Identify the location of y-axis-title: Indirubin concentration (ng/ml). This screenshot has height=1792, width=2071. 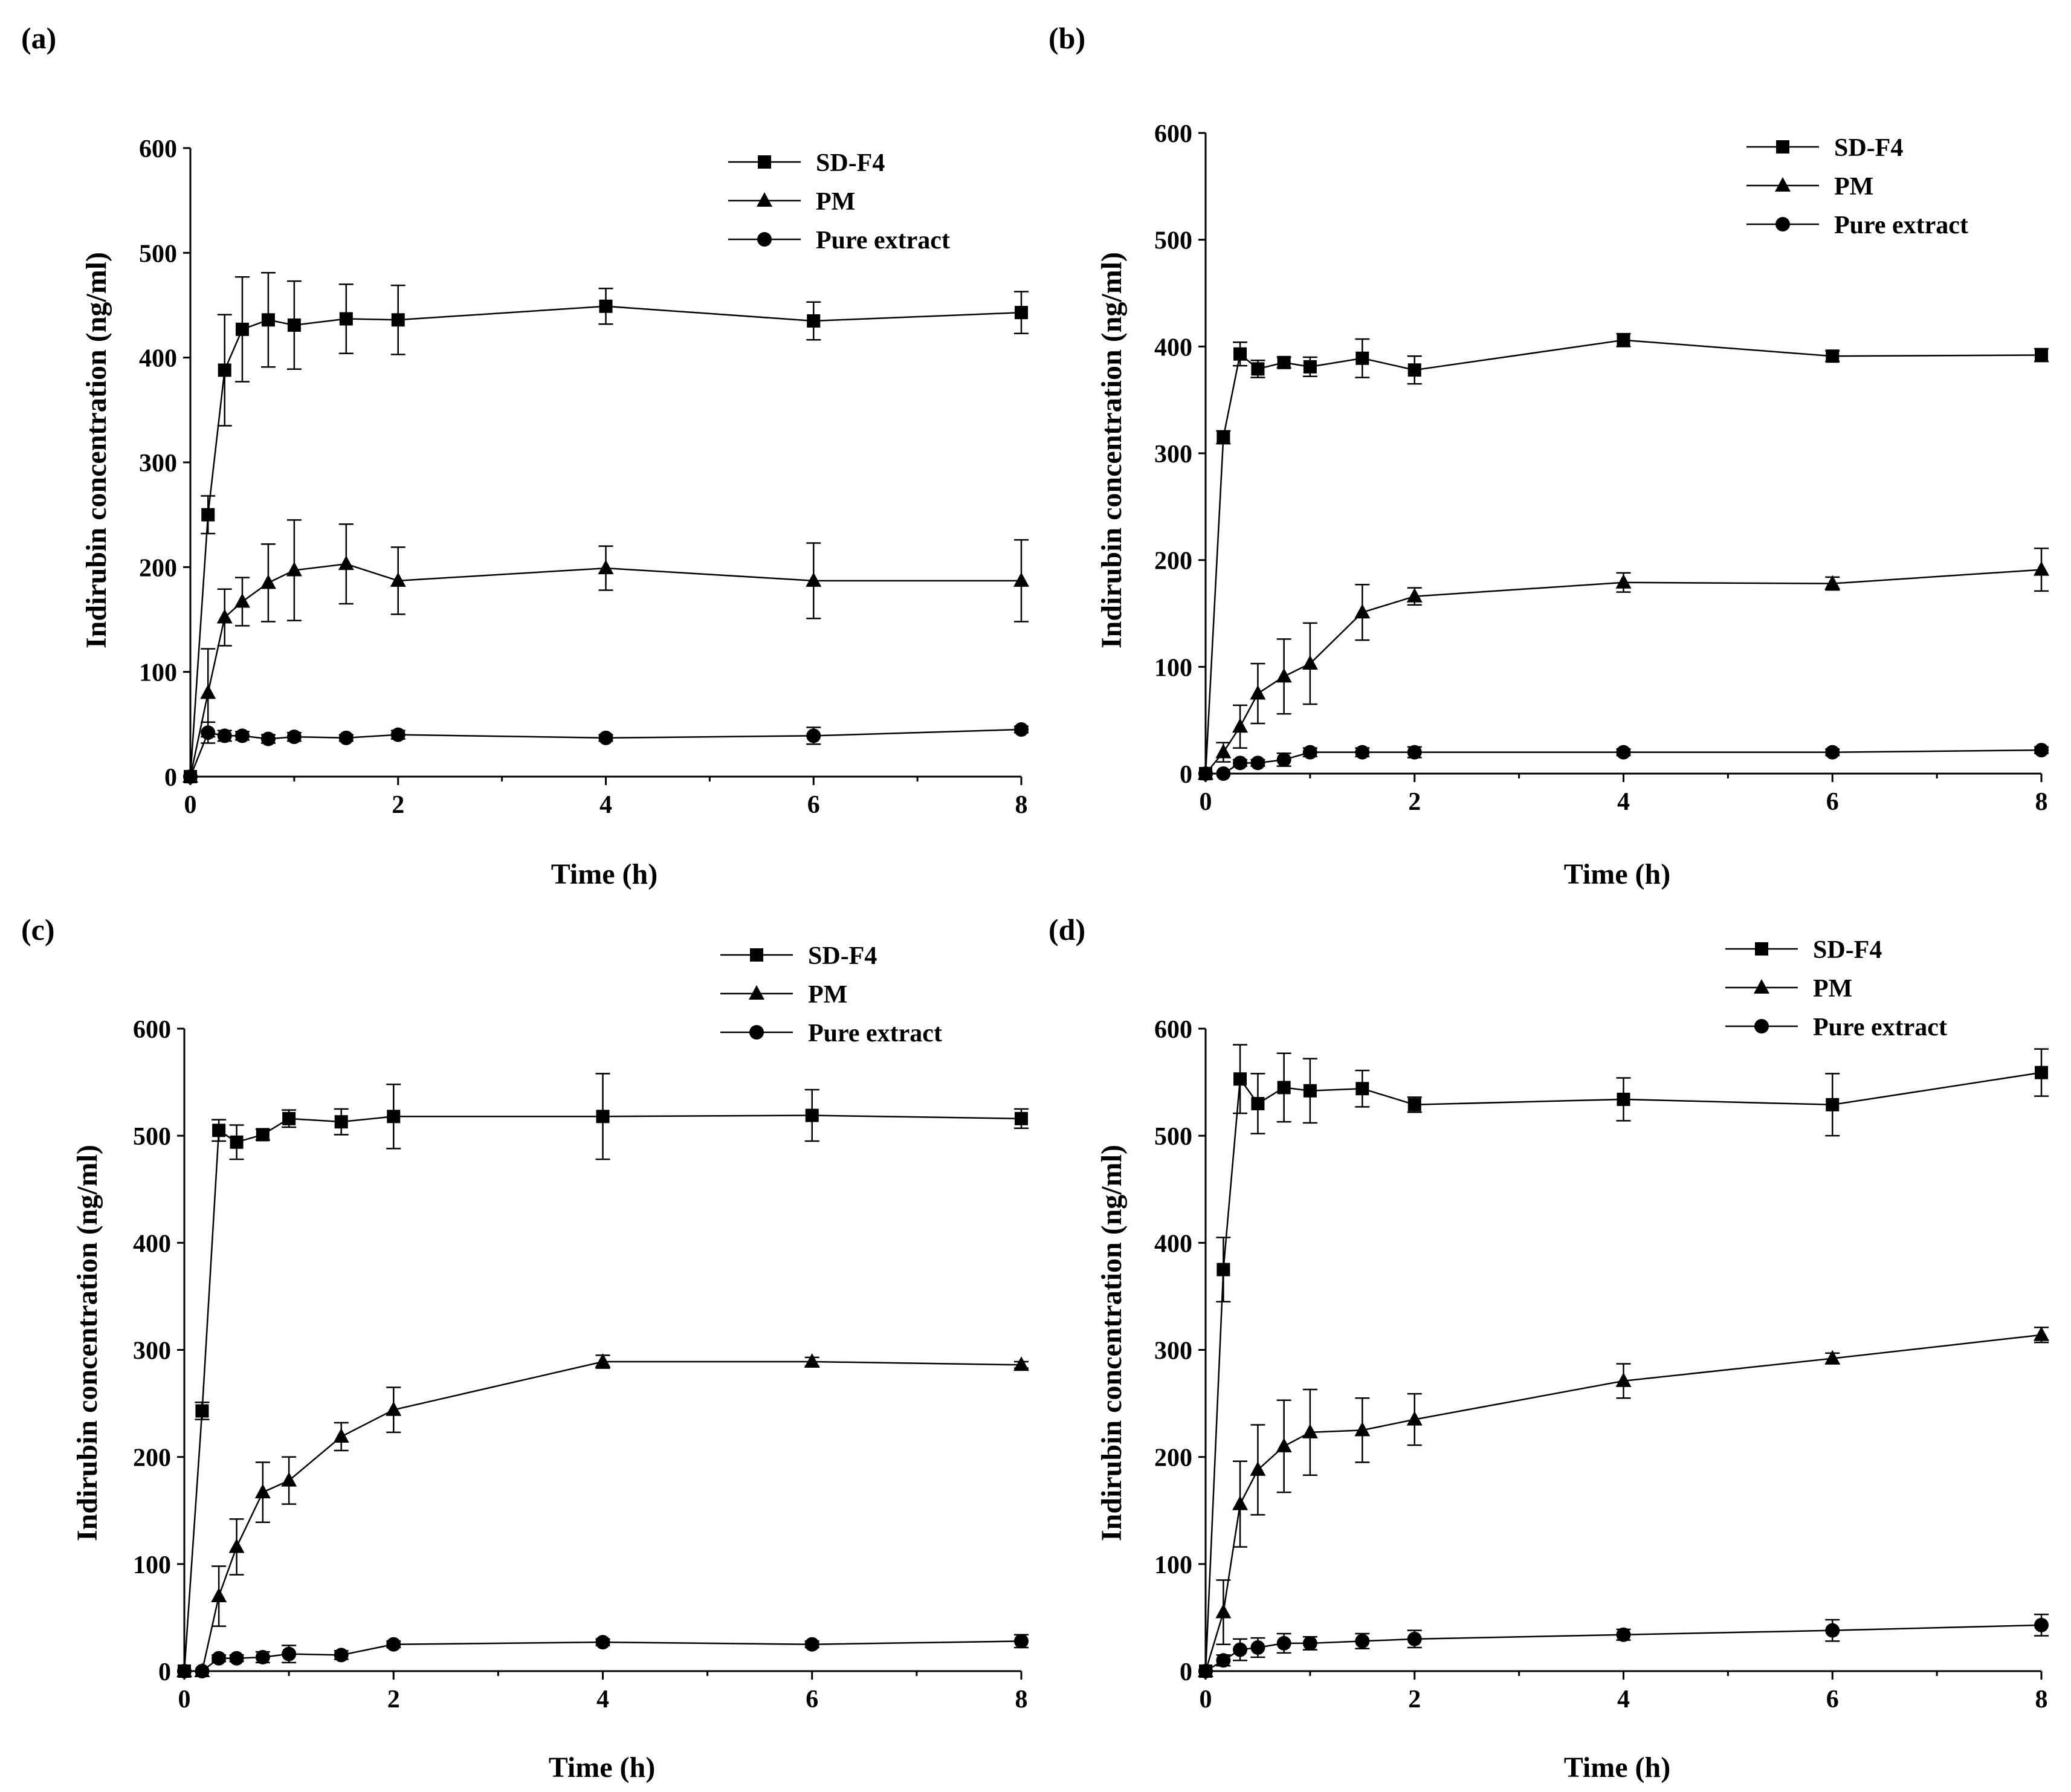
(1112, 1343).